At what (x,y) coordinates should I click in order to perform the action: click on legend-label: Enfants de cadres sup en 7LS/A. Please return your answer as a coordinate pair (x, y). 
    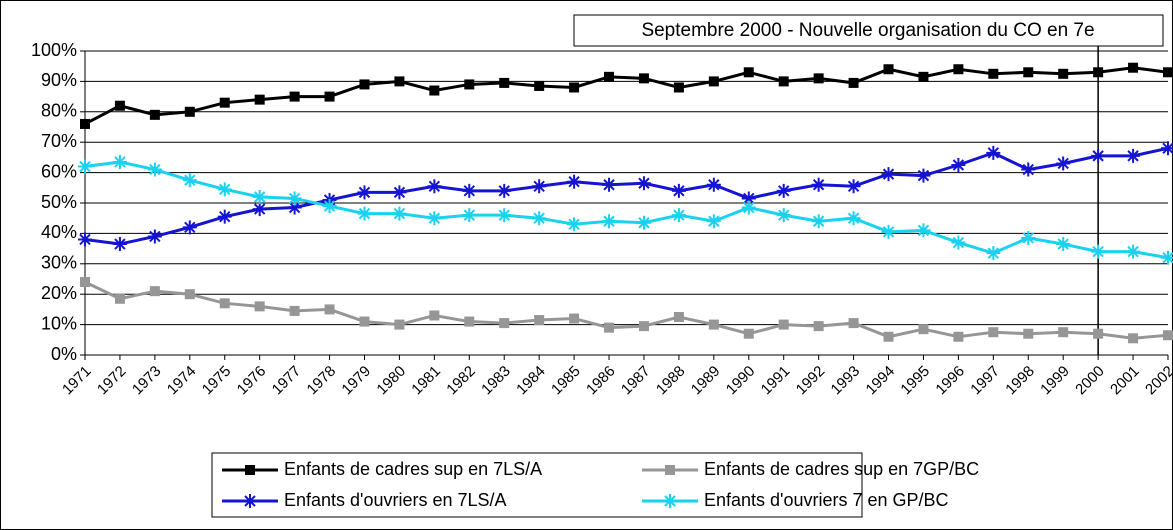
    Looking at the image, I should click on (413, 469).